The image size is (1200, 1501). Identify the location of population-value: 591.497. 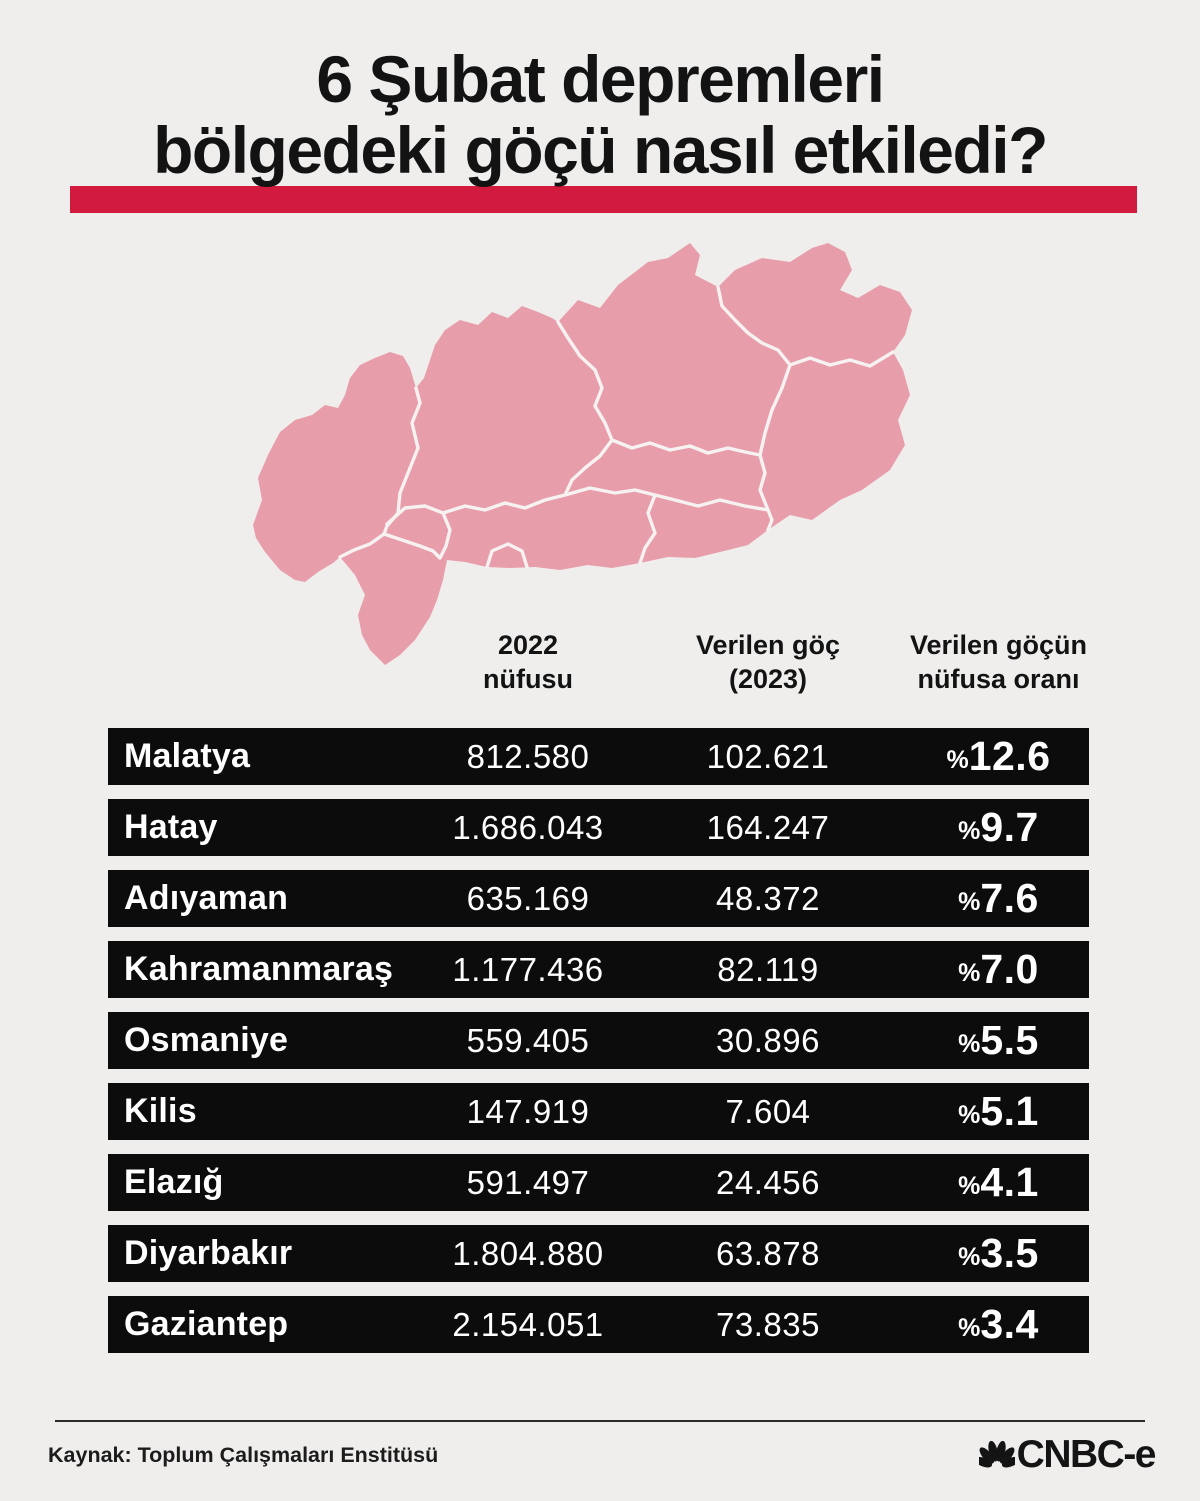
(528, 1182).